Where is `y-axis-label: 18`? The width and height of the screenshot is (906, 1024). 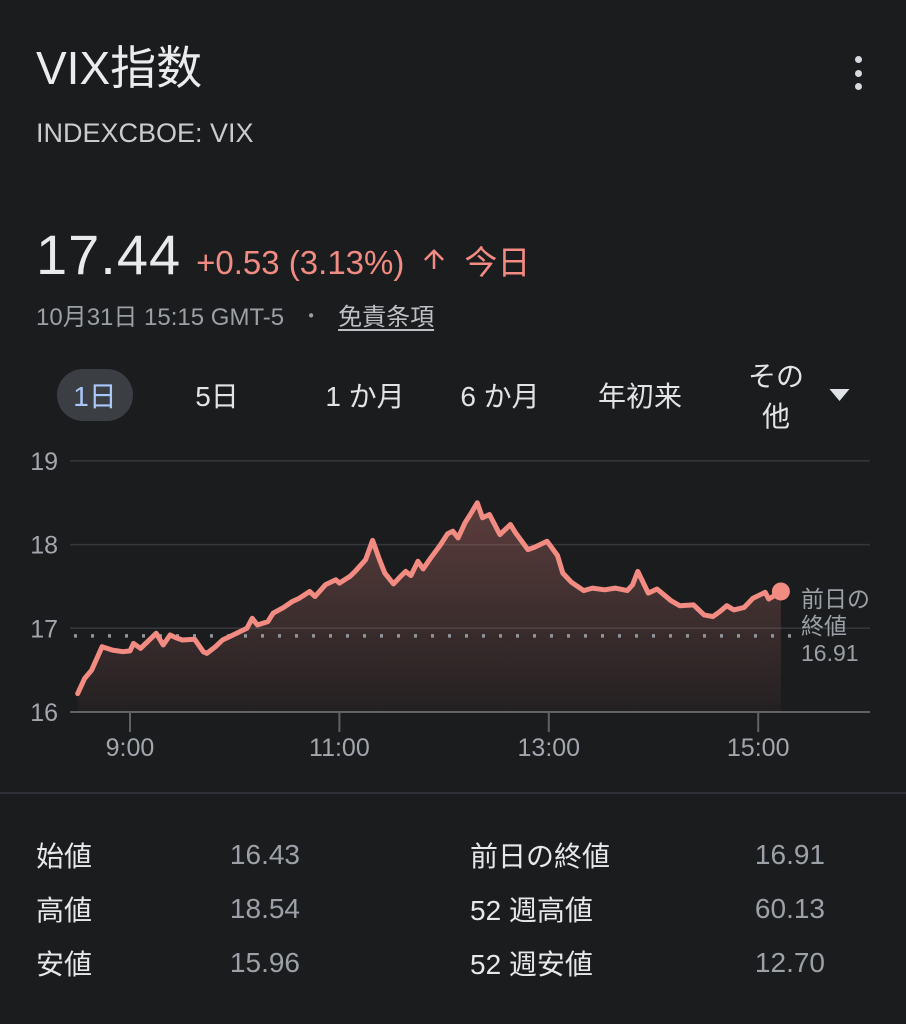
y-axis-label: 18 is located at coordinates (44, 546).